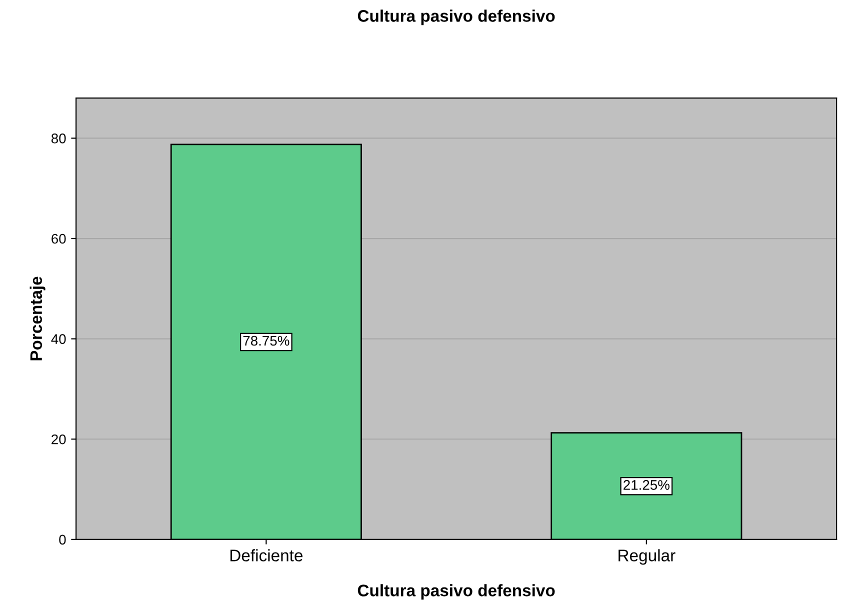 Image resolution: width=845 pixels, height=613 pixels. What do you see at coordinates (456, 18) in the screenshot?
I see `chart-title: Cultura pasivo defensivo` at bounding box center [456, 18].